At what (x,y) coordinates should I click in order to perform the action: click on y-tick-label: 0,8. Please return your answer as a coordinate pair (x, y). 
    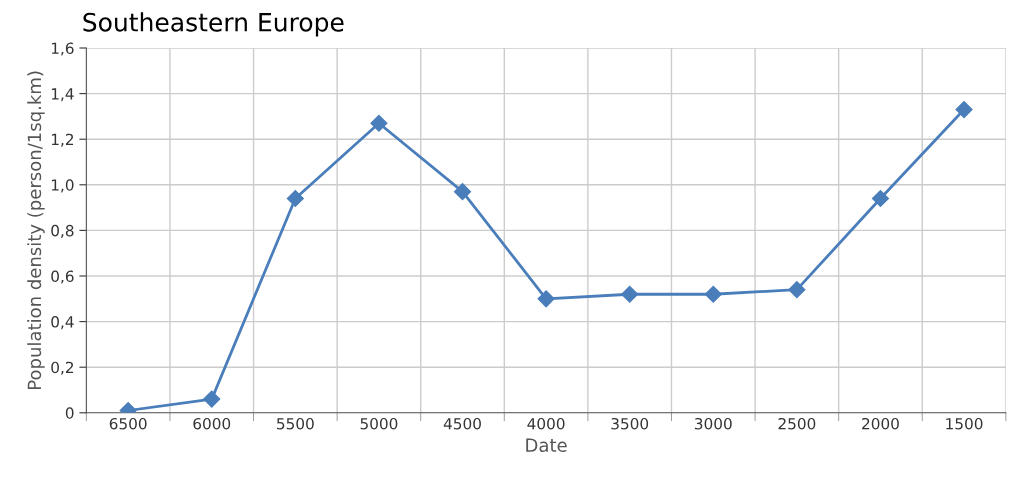
    Looking at the image, I should click on (62, 231).